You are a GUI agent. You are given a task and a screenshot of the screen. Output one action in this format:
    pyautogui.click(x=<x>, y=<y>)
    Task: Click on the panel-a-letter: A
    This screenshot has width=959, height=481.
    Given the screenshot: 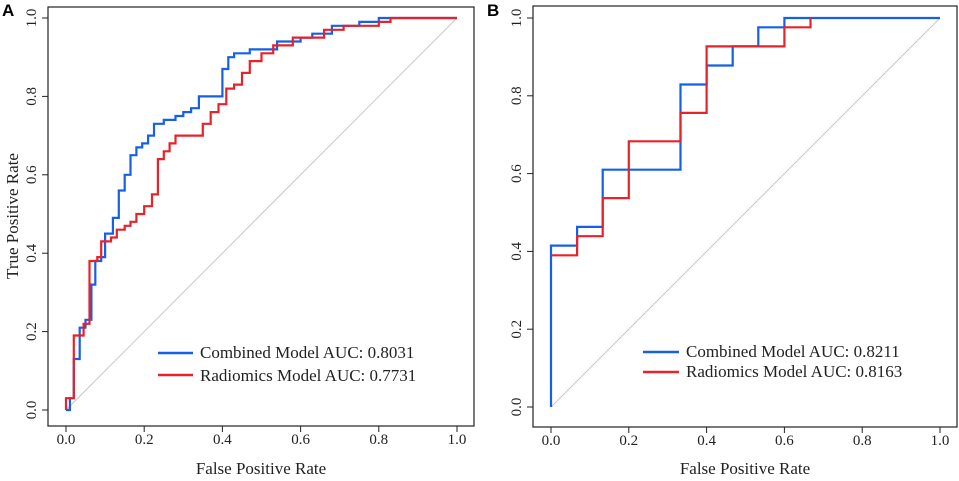 What is the action you would take?
    pyautogui.click(x=8, y=10)
    